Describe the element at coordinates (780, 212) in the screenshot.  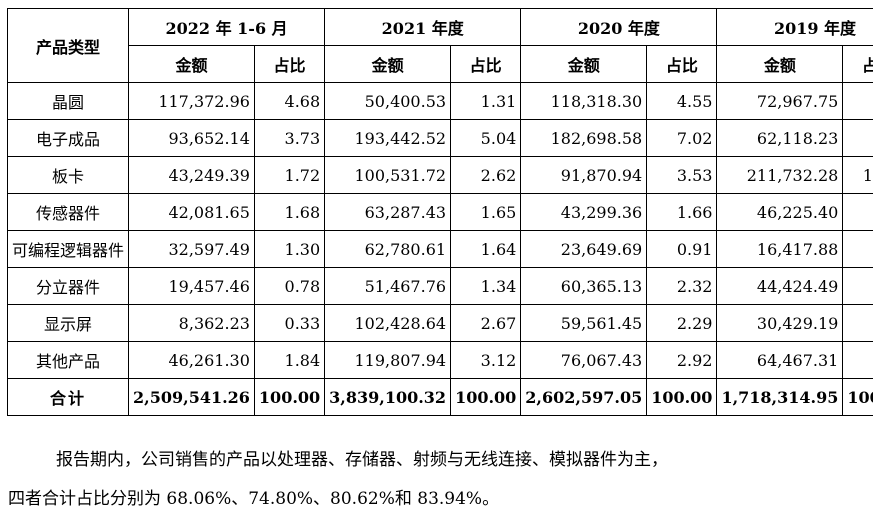
I see `amount-cell: 46,225.40` at that location.